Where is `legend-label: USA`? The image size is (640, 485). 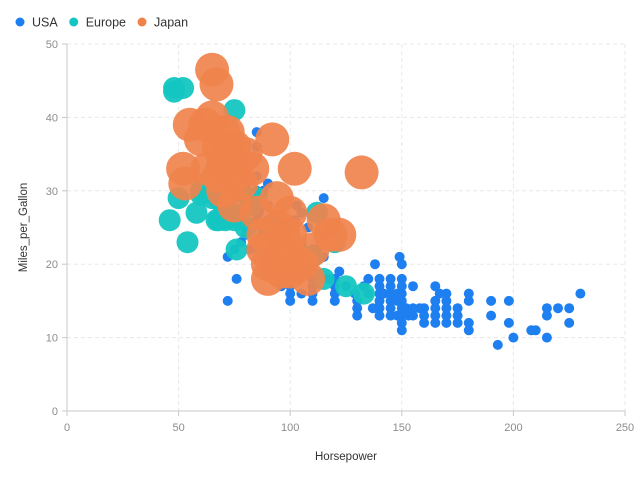
legend-label: USA is located at coordinates (45, 23).